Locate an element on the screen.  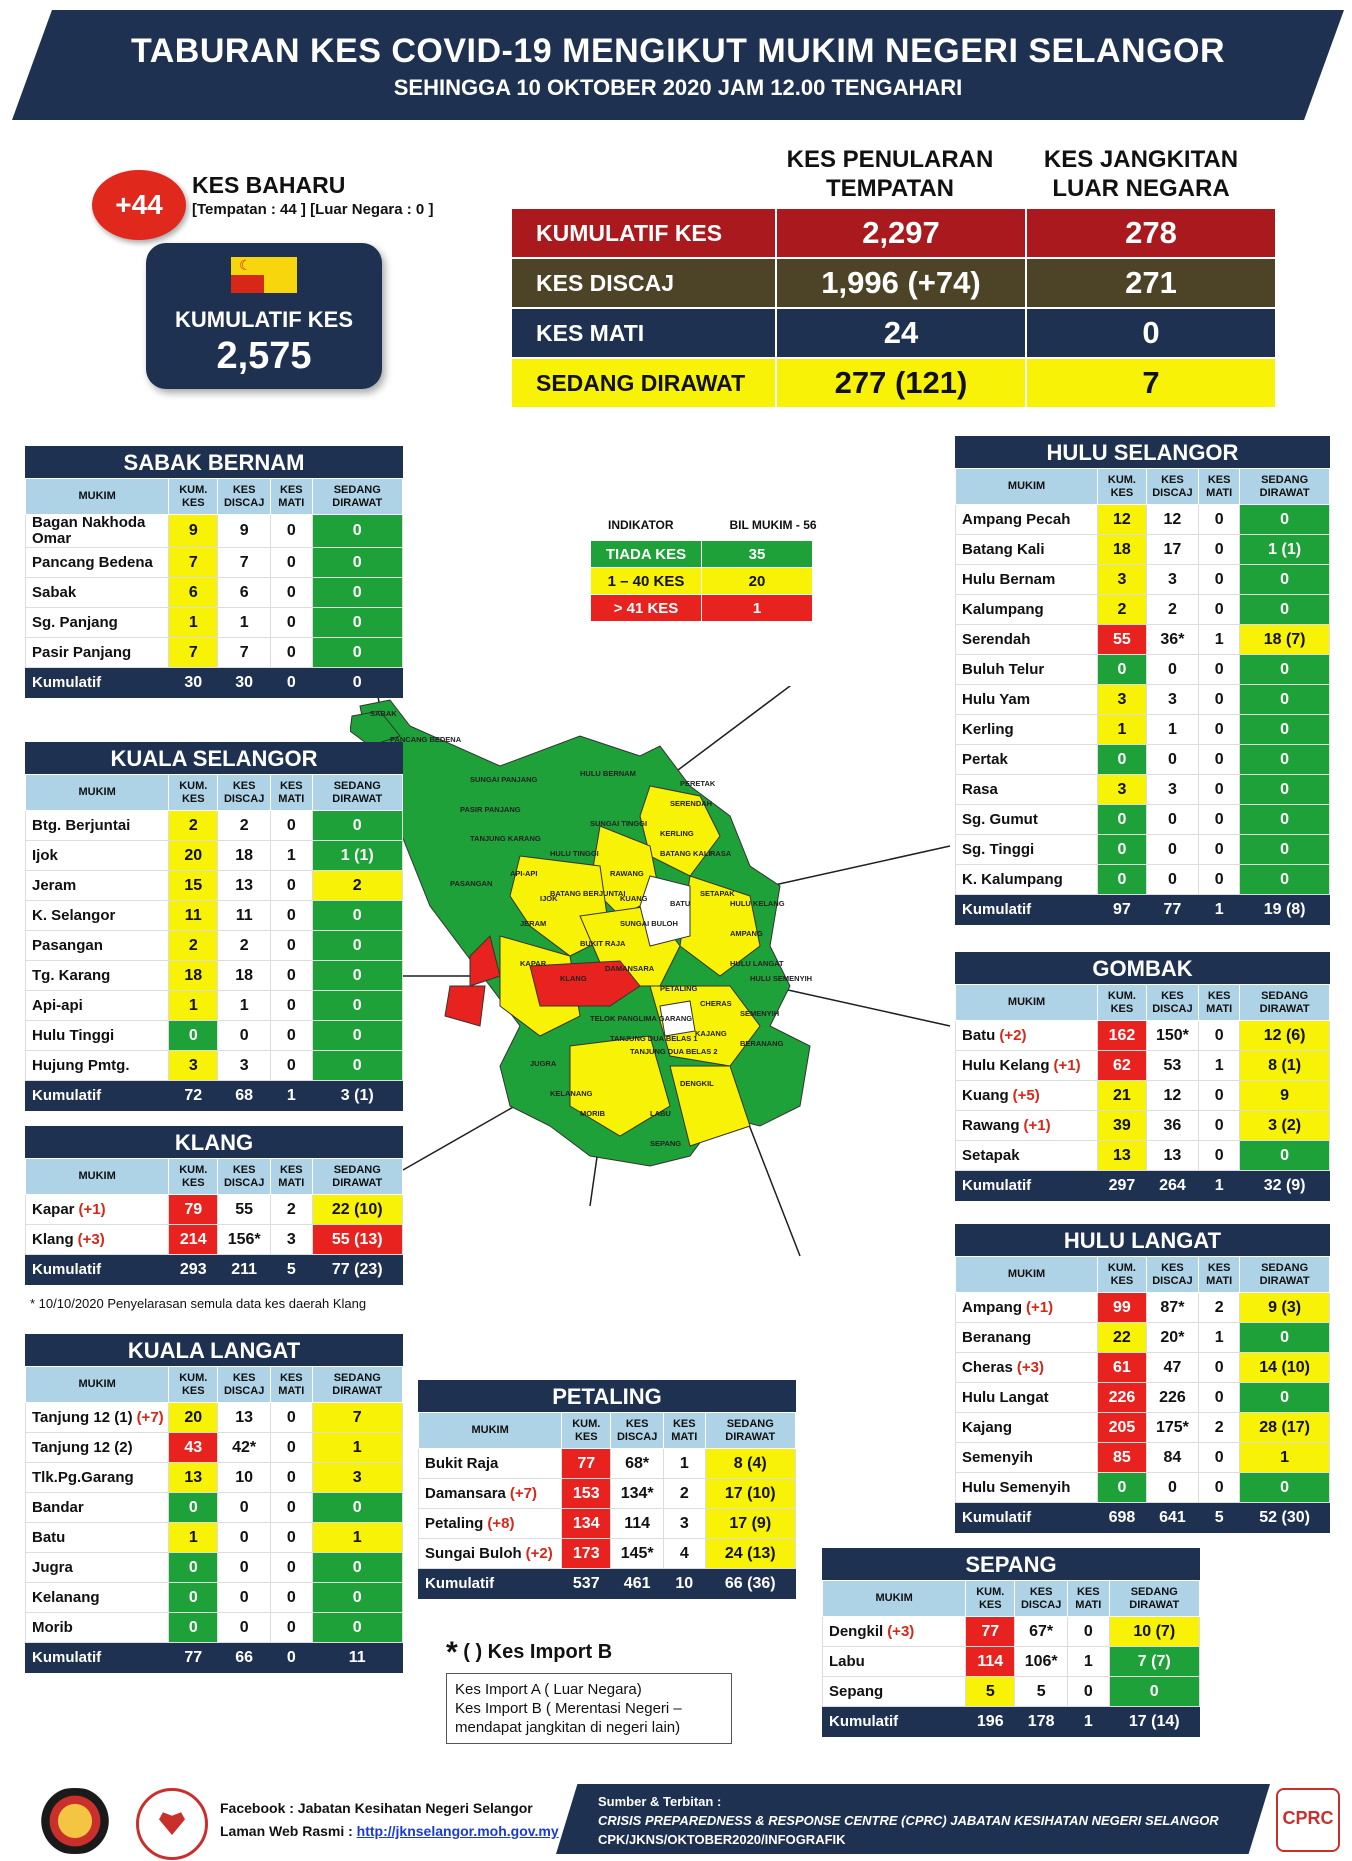
import-b-label: ( ) Kes Import B is located at coordinates (538, 1652).